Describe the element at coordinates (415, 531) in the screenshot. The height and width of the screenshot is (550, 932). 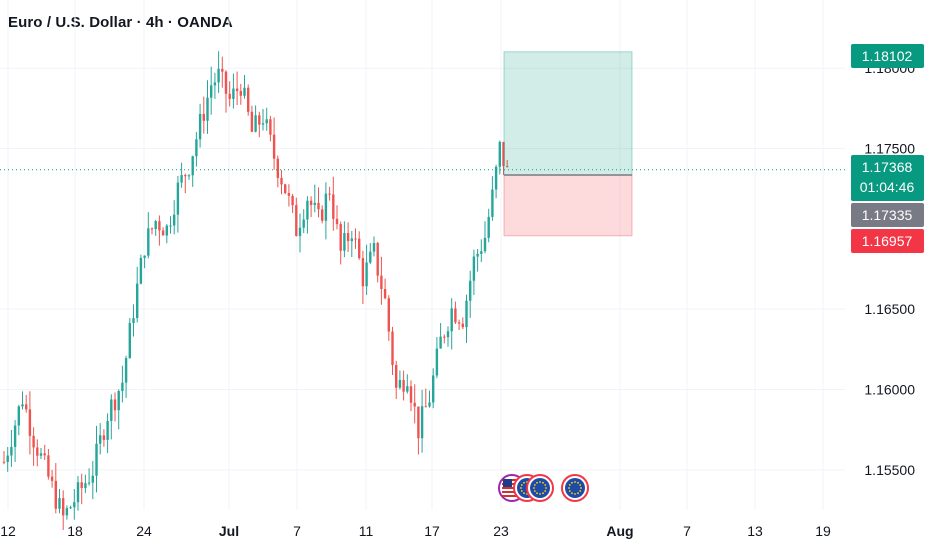
I see `x-axis: 12 18 24 Jul 7 11 17 23 Aug 7 13 19` at that location.